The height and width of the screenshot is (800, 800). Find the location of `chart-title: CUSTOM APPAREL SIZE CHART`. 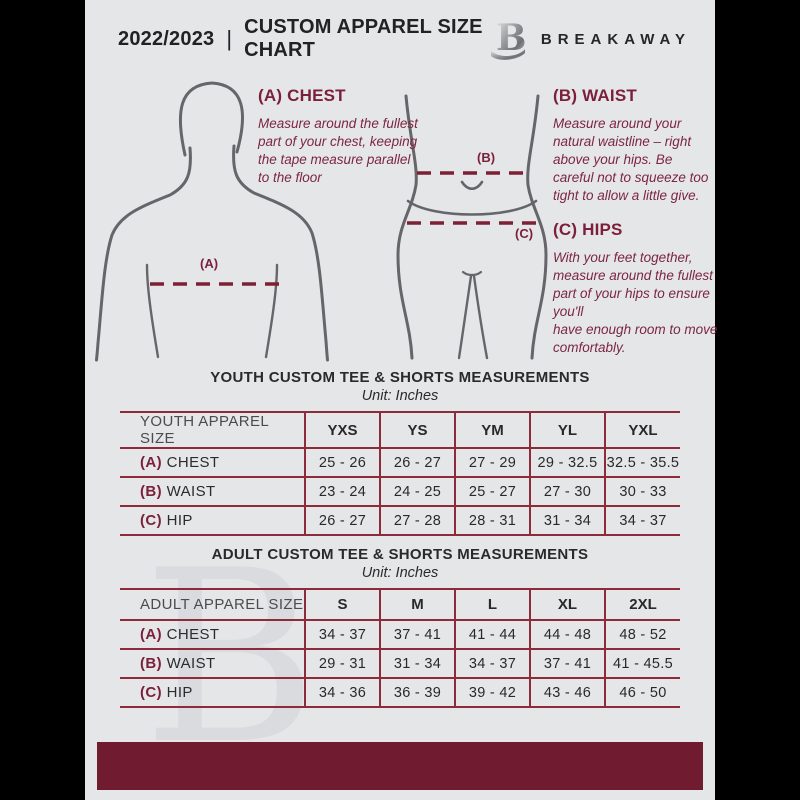

chart-title: CUSTOM APPAREL SIZE CHART is located at coordinates (363, 38).